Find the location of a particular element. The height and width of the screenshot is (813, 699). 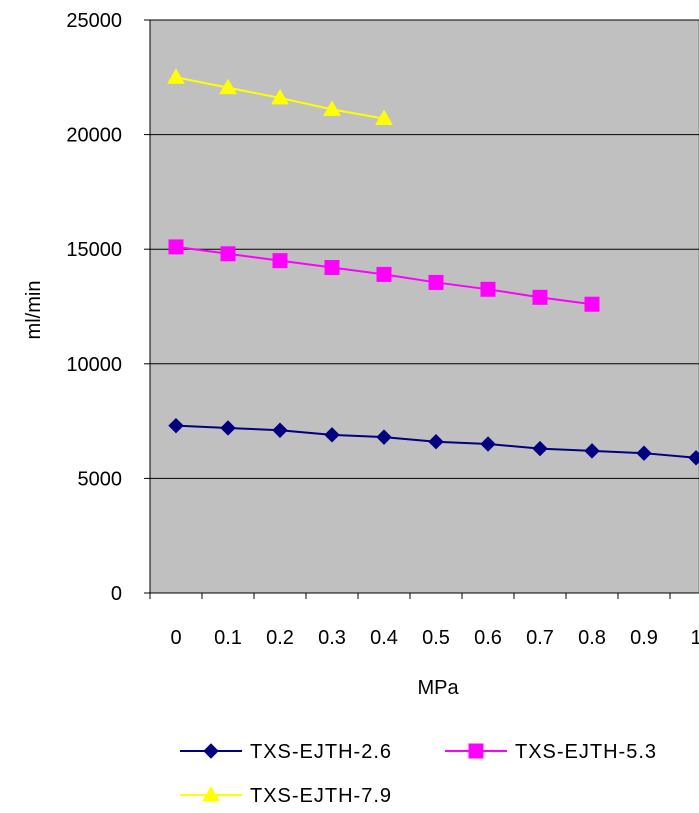

y-tick-label: 0 is located at coordinates (116, 594).